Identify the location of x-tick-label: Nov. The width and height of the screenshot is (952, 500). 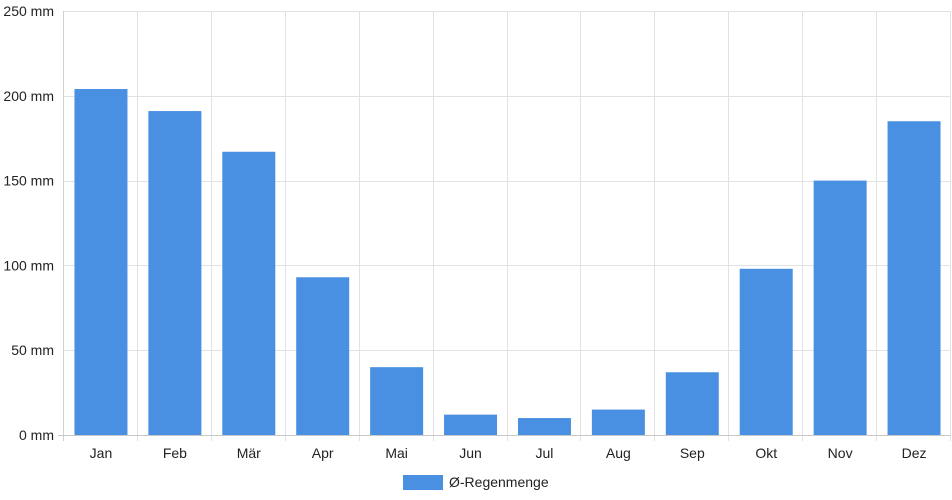
(840, 453).